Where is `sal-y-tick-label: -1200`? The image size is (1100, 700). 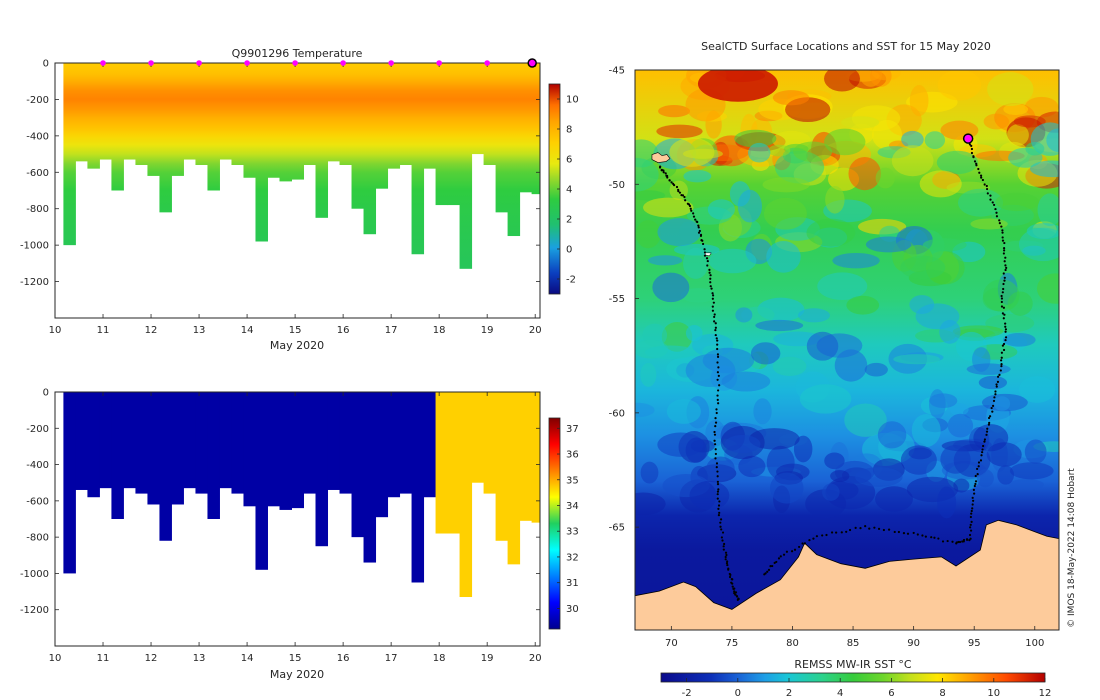
sal-y-tick-label: -1200 is located at coordinates (34, 610).